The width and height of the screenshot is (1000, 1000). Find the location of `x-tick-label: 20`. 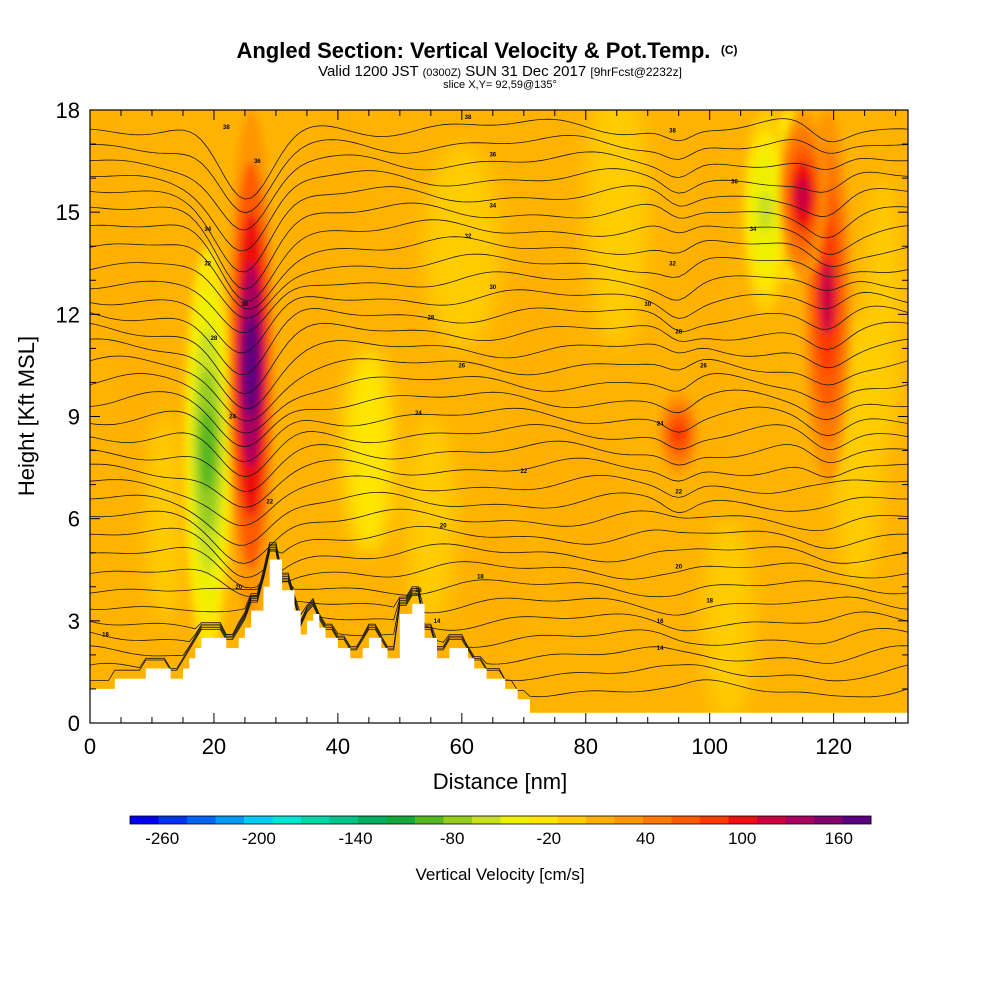

x-tick-label: 20 is located at coordinates (214, 746).